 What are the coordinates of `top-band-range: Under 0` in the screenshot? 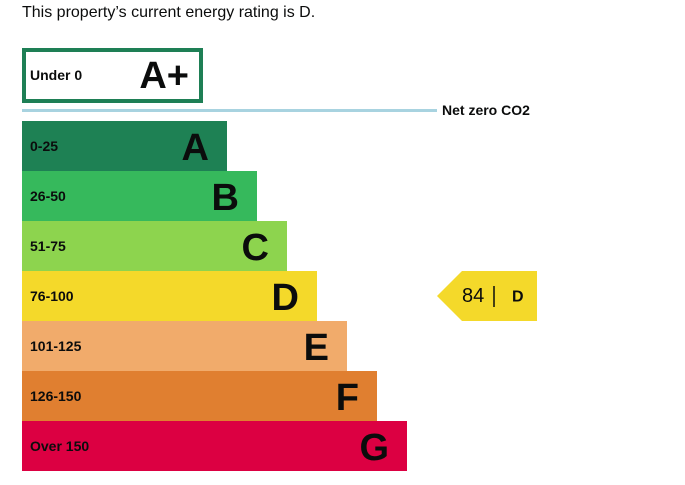 It's located at (56, 75).